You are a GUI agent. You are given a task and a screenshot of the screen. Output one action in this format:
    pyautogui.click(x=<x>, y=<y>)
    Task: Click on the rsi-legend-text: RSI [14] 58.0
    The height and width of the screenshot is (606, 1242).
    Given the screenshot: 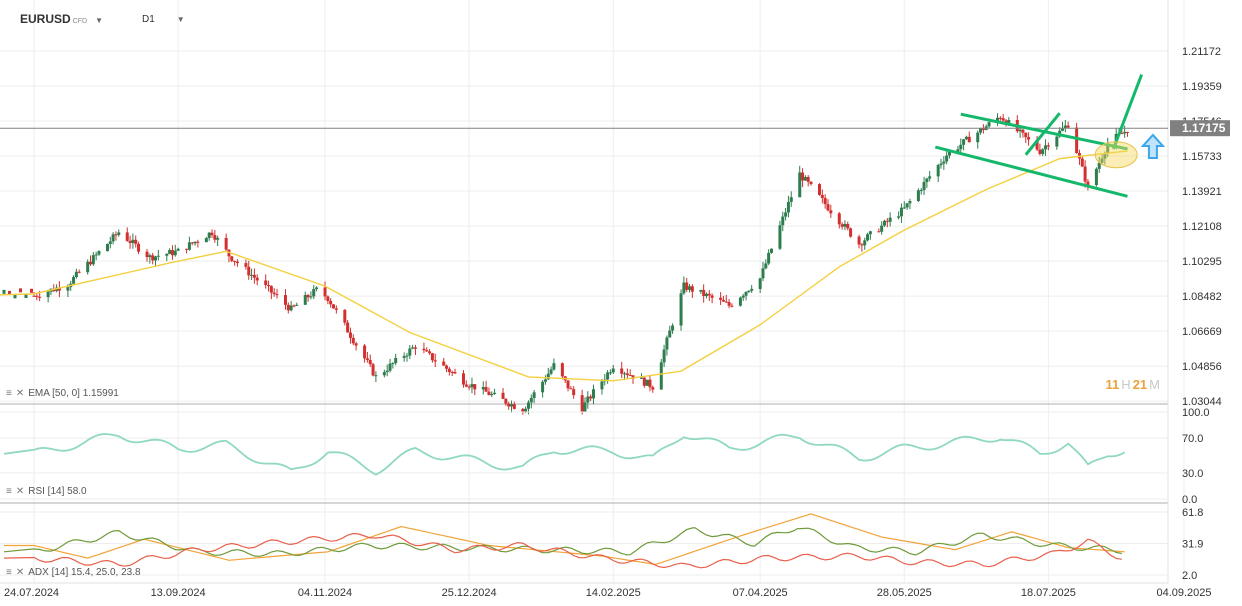 What is the action you would take?
    pyautogui.click(x=57, y=491)
    